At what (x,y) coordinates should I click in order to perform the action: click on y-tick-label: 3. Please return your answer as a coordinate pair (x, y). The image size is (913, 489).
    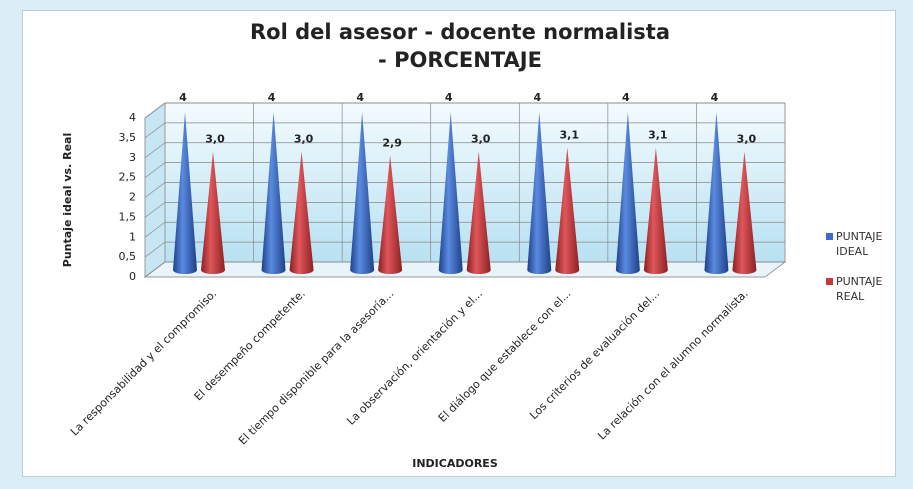
    Looking at the image, I should click on (132, 157).